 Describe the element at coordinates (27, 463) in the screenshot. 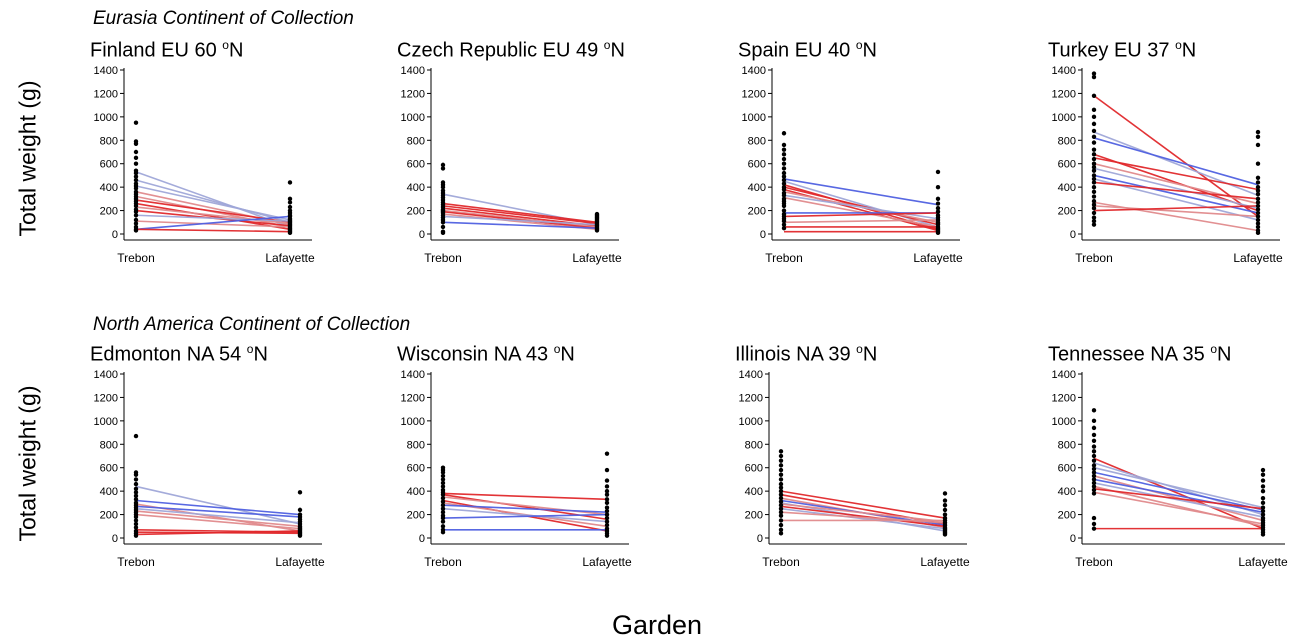

I see `y-axis-title-bottom: Total weight (g)` at that location.